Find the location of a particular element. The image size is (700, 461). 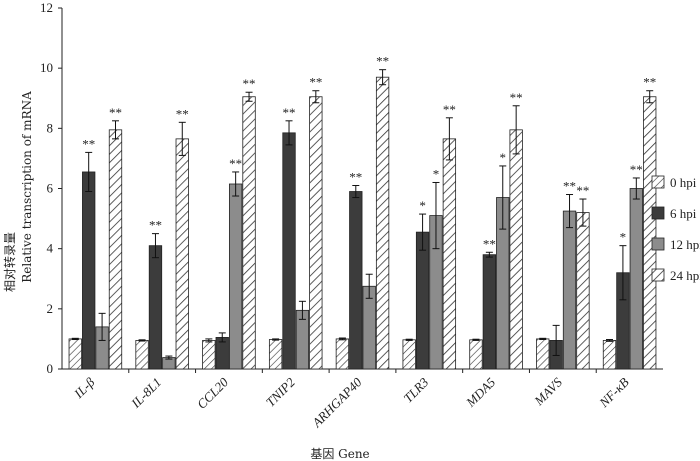

category-label: ARHGAP40 is located at coordinates (336, 402).